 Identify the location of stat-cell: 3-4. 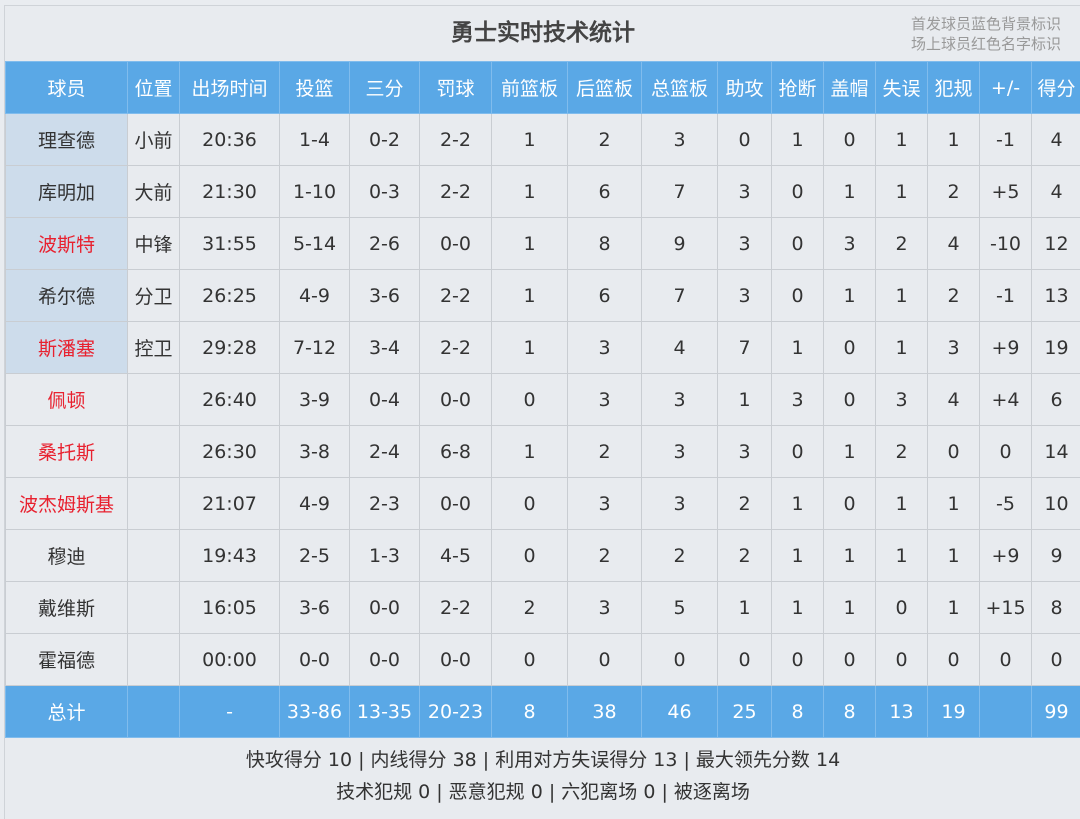
(385, 348).